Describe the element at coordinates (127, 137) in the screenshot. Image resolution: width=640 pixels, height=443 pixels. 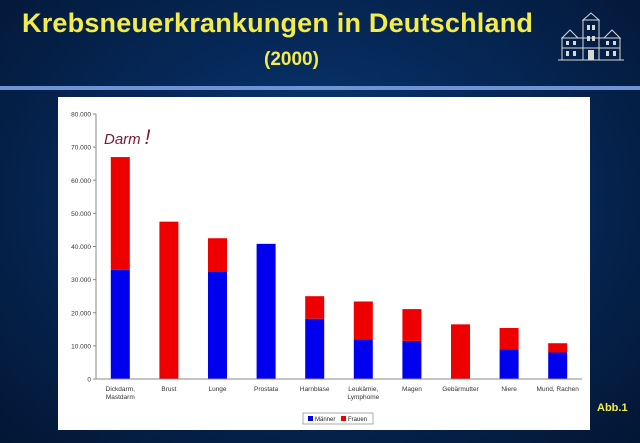
I see `chart-annotation: Darm!` at that location.